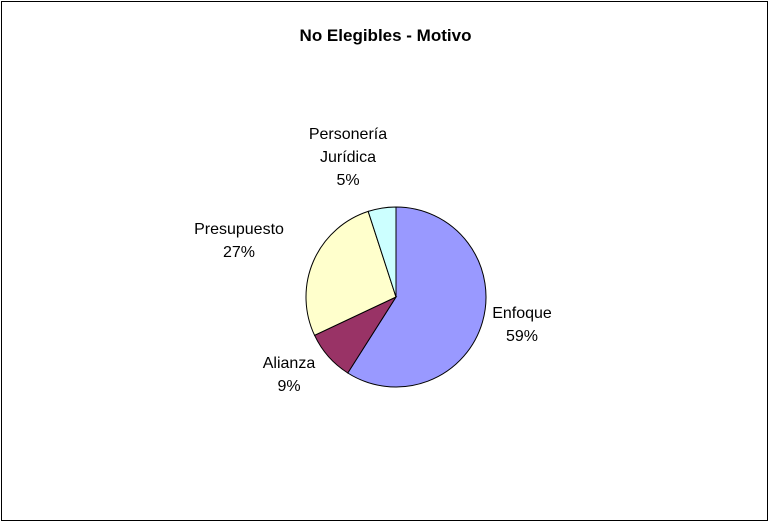 This screenshot has width=771, height=521. Describe the element at coordinates (288, 386) in the screenshot. I see `slice-percent-label: 9%` at that location.